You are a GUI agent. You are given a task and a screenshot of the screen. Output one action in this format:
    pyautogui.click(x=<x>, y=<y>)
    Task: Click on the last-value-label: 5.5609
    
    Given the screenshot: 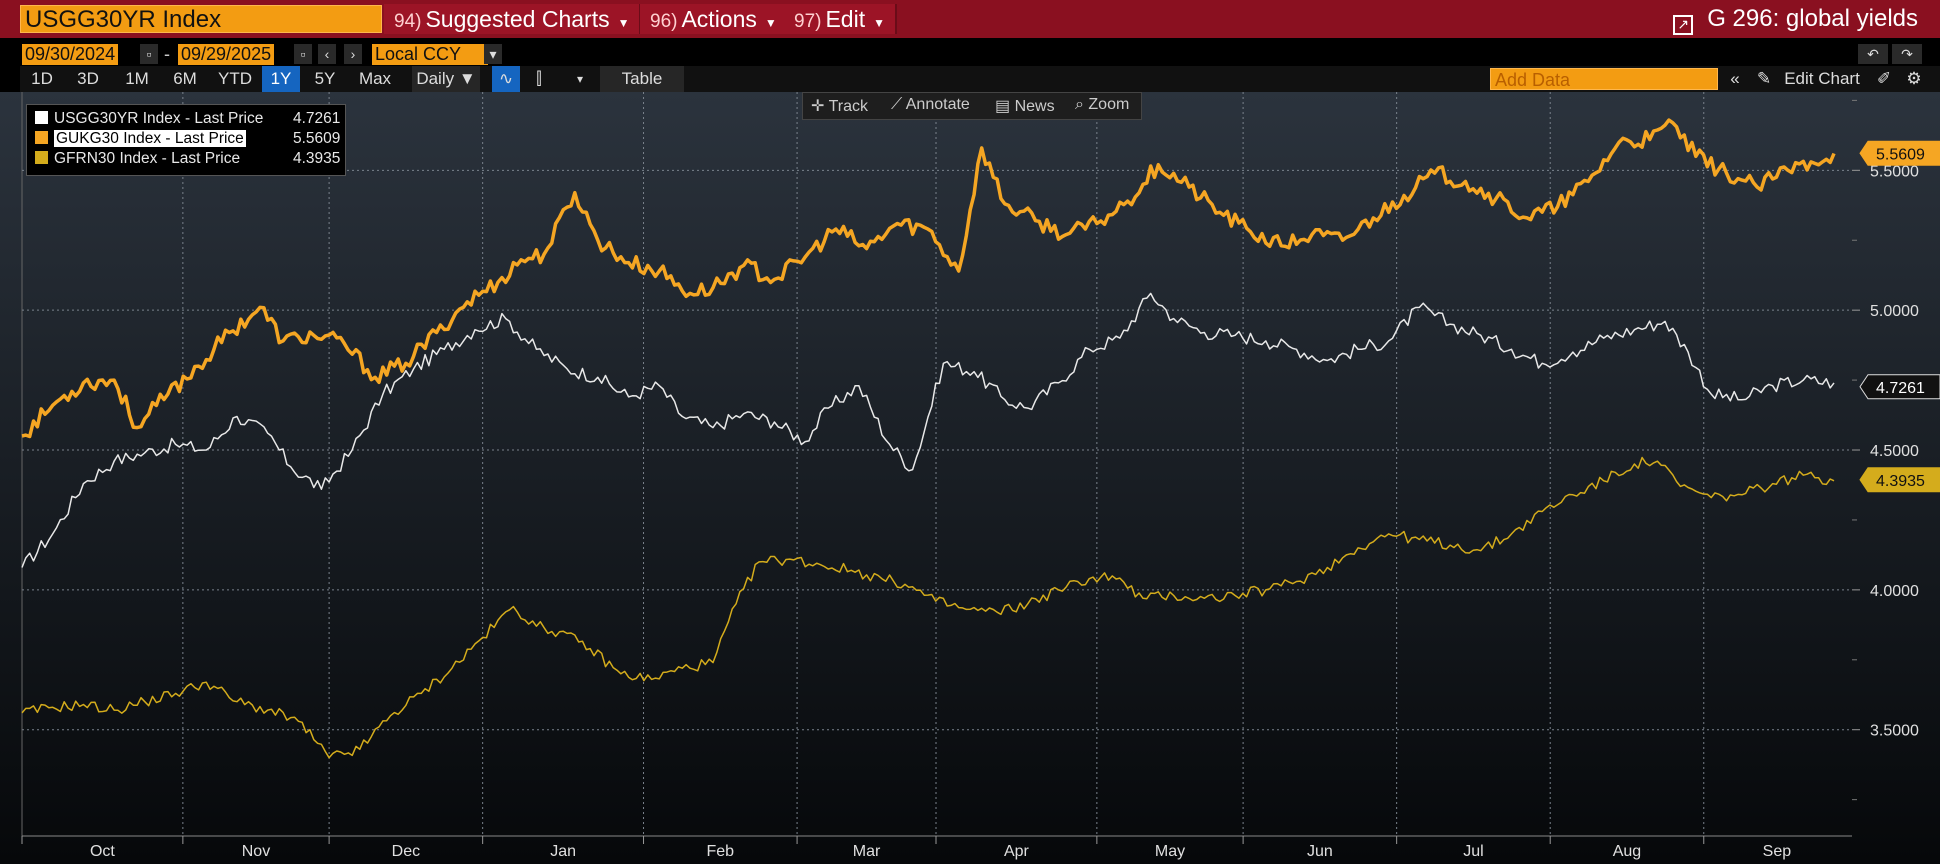 What is the action you would take?
    pyautogui.click(x=1900, y=154)
    